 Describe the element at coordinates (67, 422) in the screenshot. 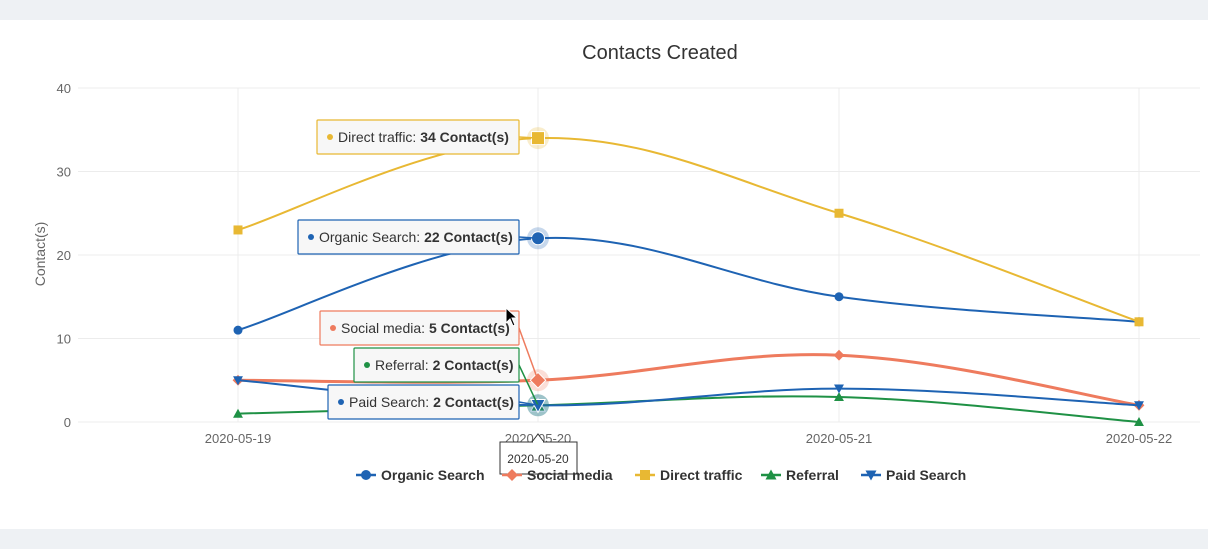

I see `y-tick-label: 0` at that location.